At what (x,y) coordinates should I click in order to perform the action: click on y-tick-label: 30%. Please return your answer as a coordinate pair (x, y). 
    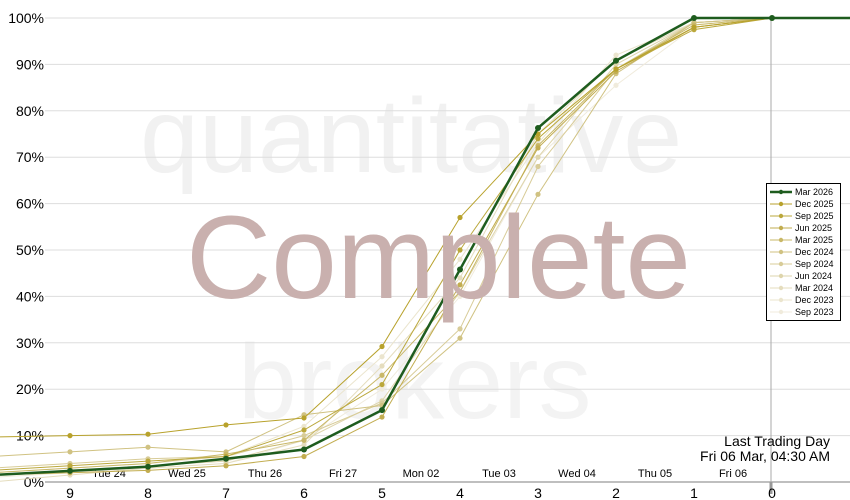
    Looking at the image, I should click on (30, 343).